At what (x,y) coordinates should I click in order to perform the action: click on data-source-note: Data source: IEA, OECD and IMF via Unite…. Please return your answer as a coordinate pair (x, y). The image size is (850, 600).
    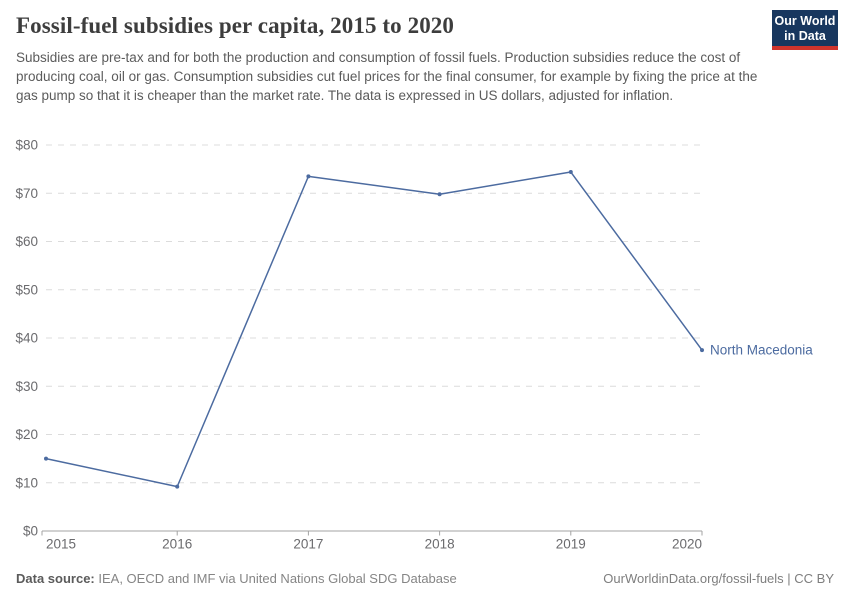
    Looking at the image, I should click on (236, 578).